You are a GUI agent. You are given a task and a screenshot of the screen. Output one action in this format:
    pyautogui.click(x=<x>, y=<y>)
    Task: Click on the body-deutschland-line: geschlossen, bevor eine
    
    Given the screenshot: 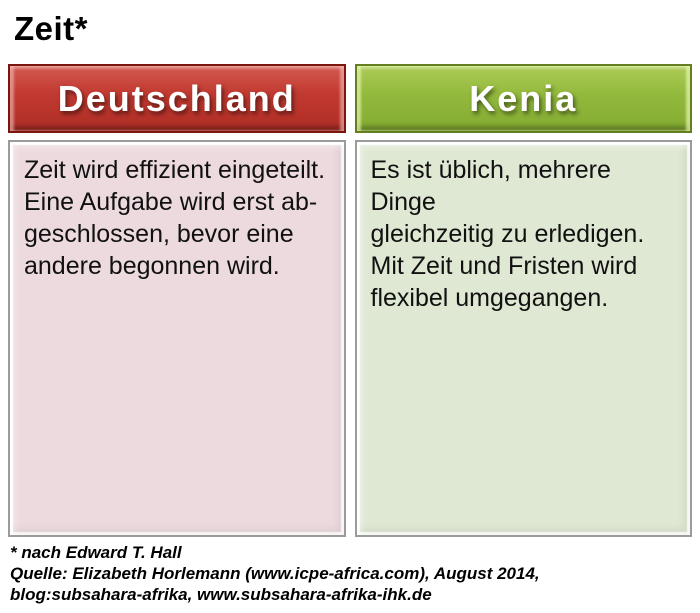 What is the action you would take?
    pyautogui.click(x=159, y=234)
    